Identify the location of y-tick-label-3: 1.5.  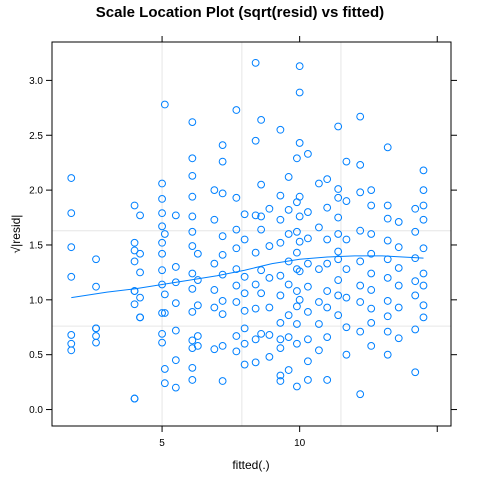
(36, 245).